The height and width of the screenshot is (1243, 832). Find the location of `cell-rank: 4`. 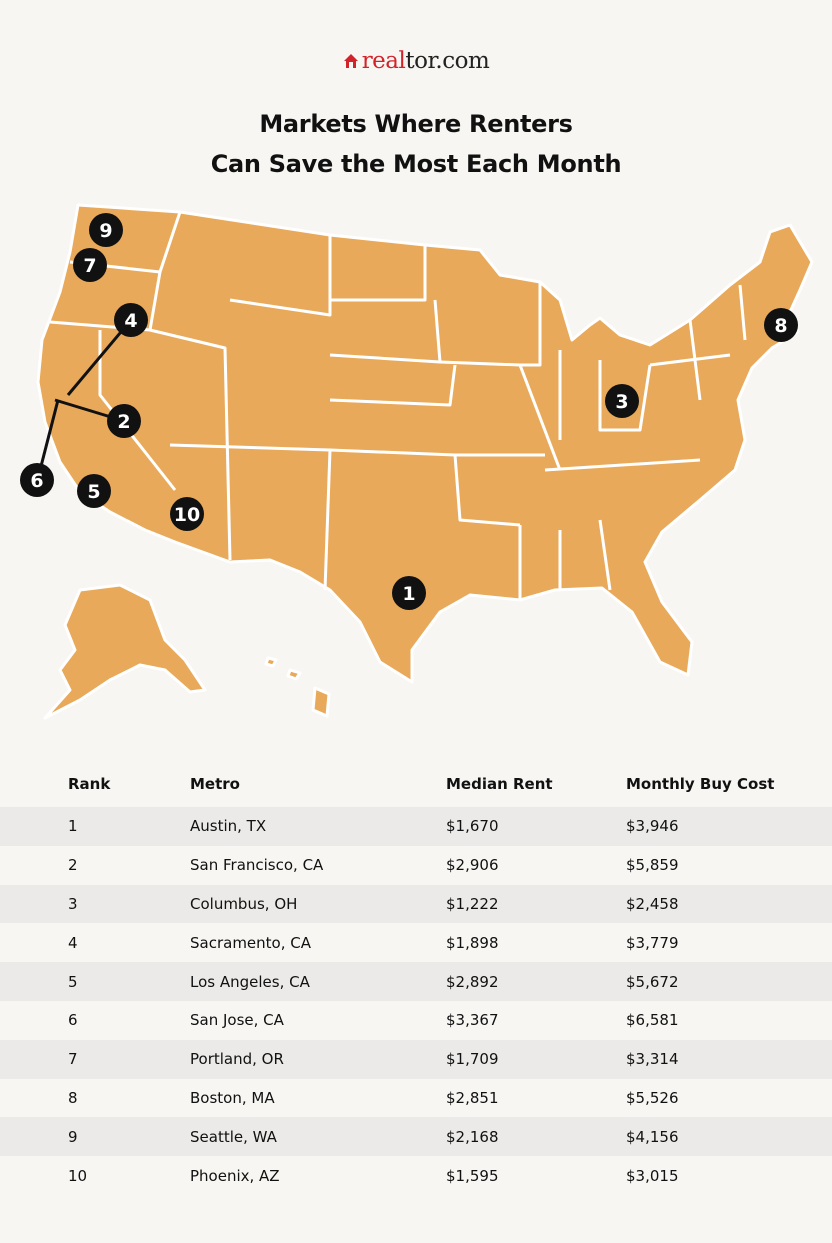

cell-rank: 4 is located at coordinates (73, 942).